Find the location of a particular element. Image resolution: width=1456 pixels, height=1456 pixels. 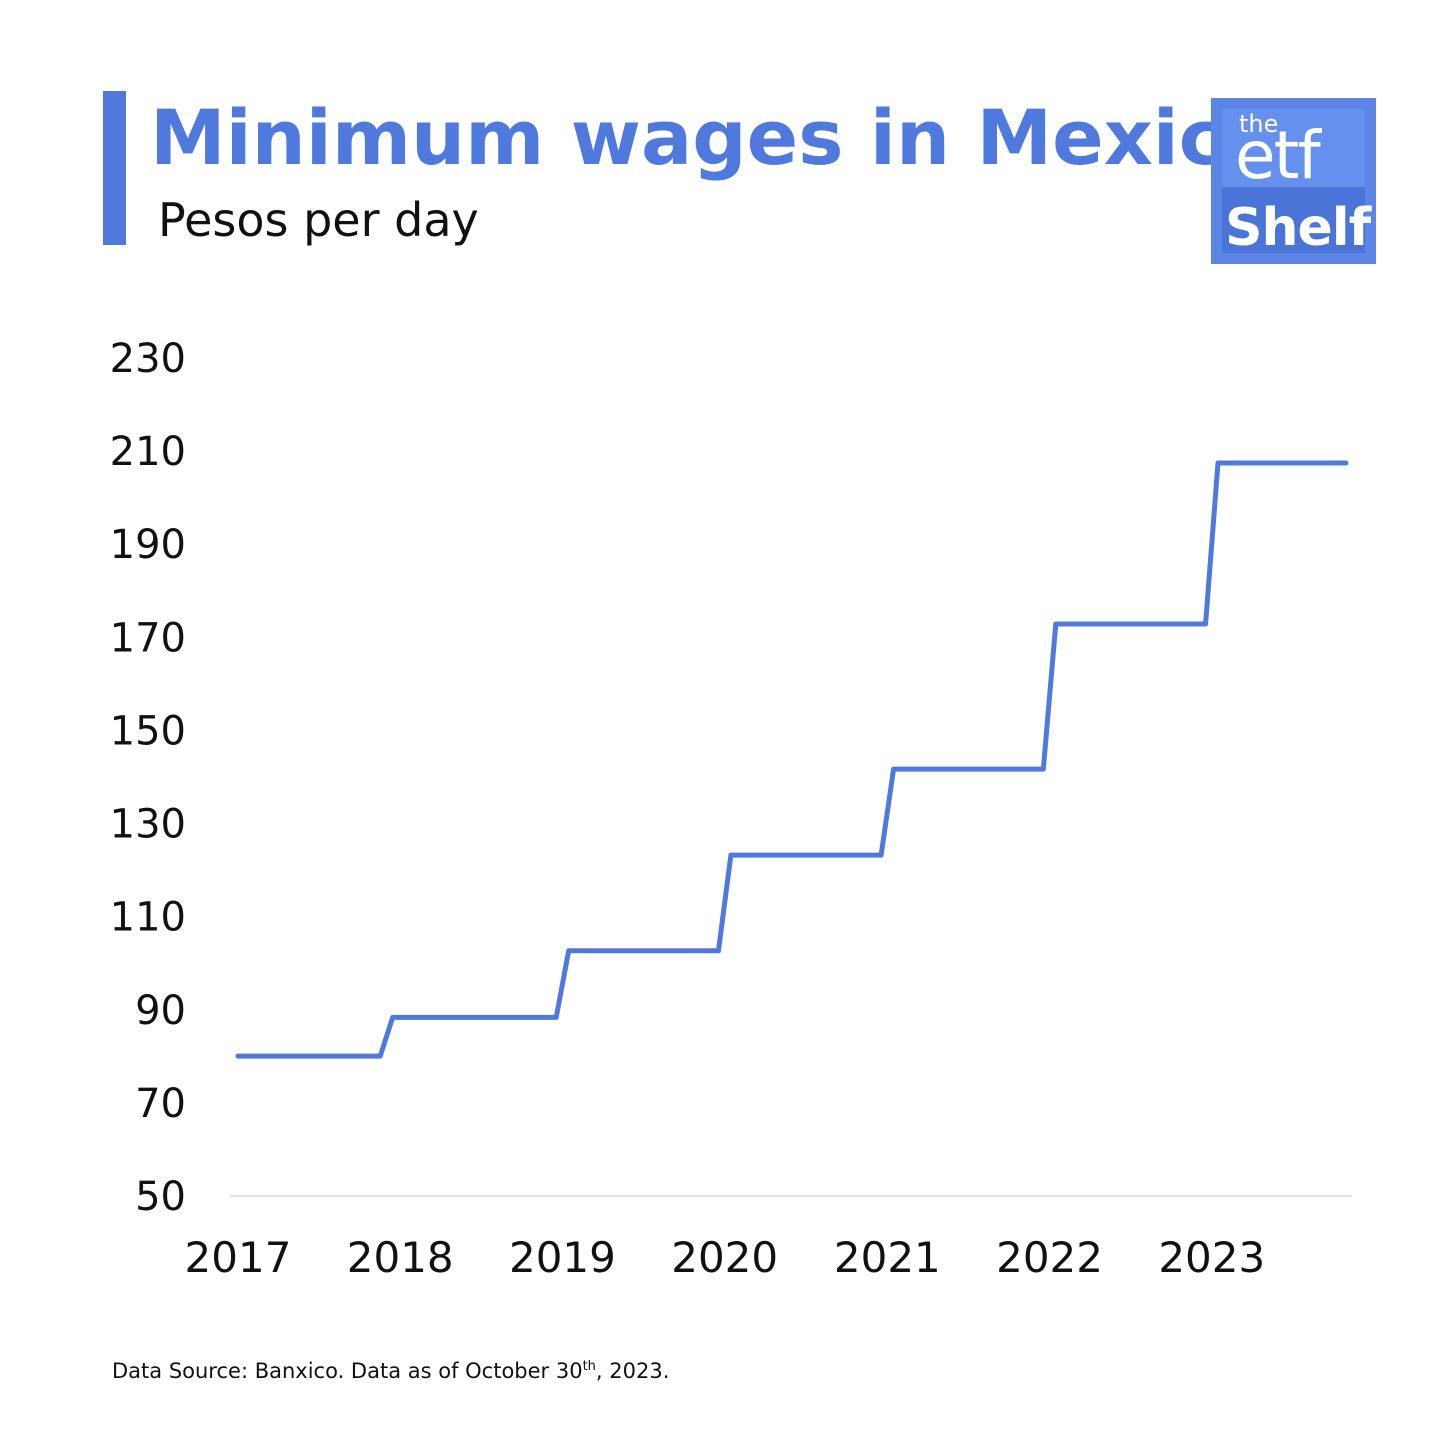

etf-shelf-logo: the etf Shelf is located at coordinates (1293, 181).